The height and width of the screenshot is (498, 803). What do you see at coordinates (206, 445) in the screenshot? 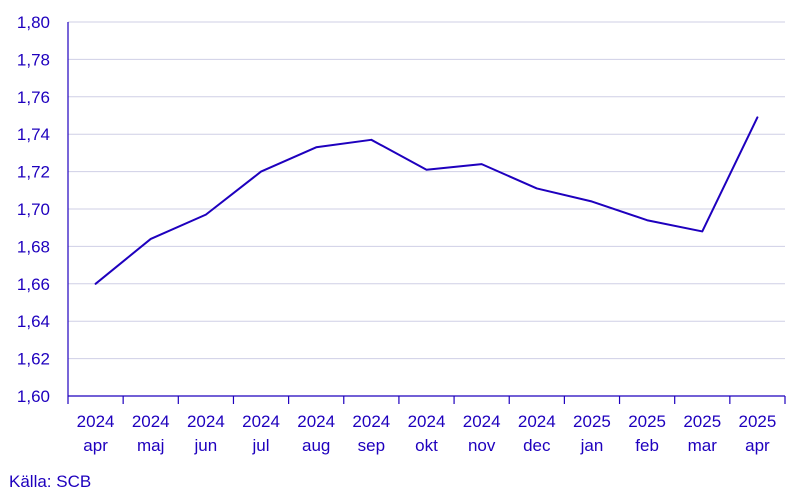
I see `x-tick-label-month: jun` at bounding box center [206, 445].